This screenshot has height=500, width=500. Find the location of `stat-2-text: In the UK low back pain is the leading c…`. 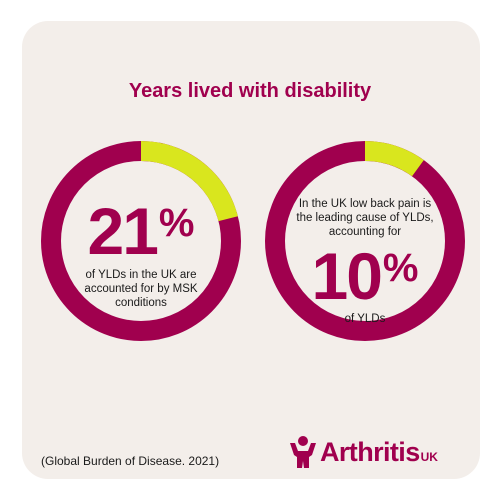

stat-2-text: In the UK low back pain is the leading c… is located at coordinates (365, 261).